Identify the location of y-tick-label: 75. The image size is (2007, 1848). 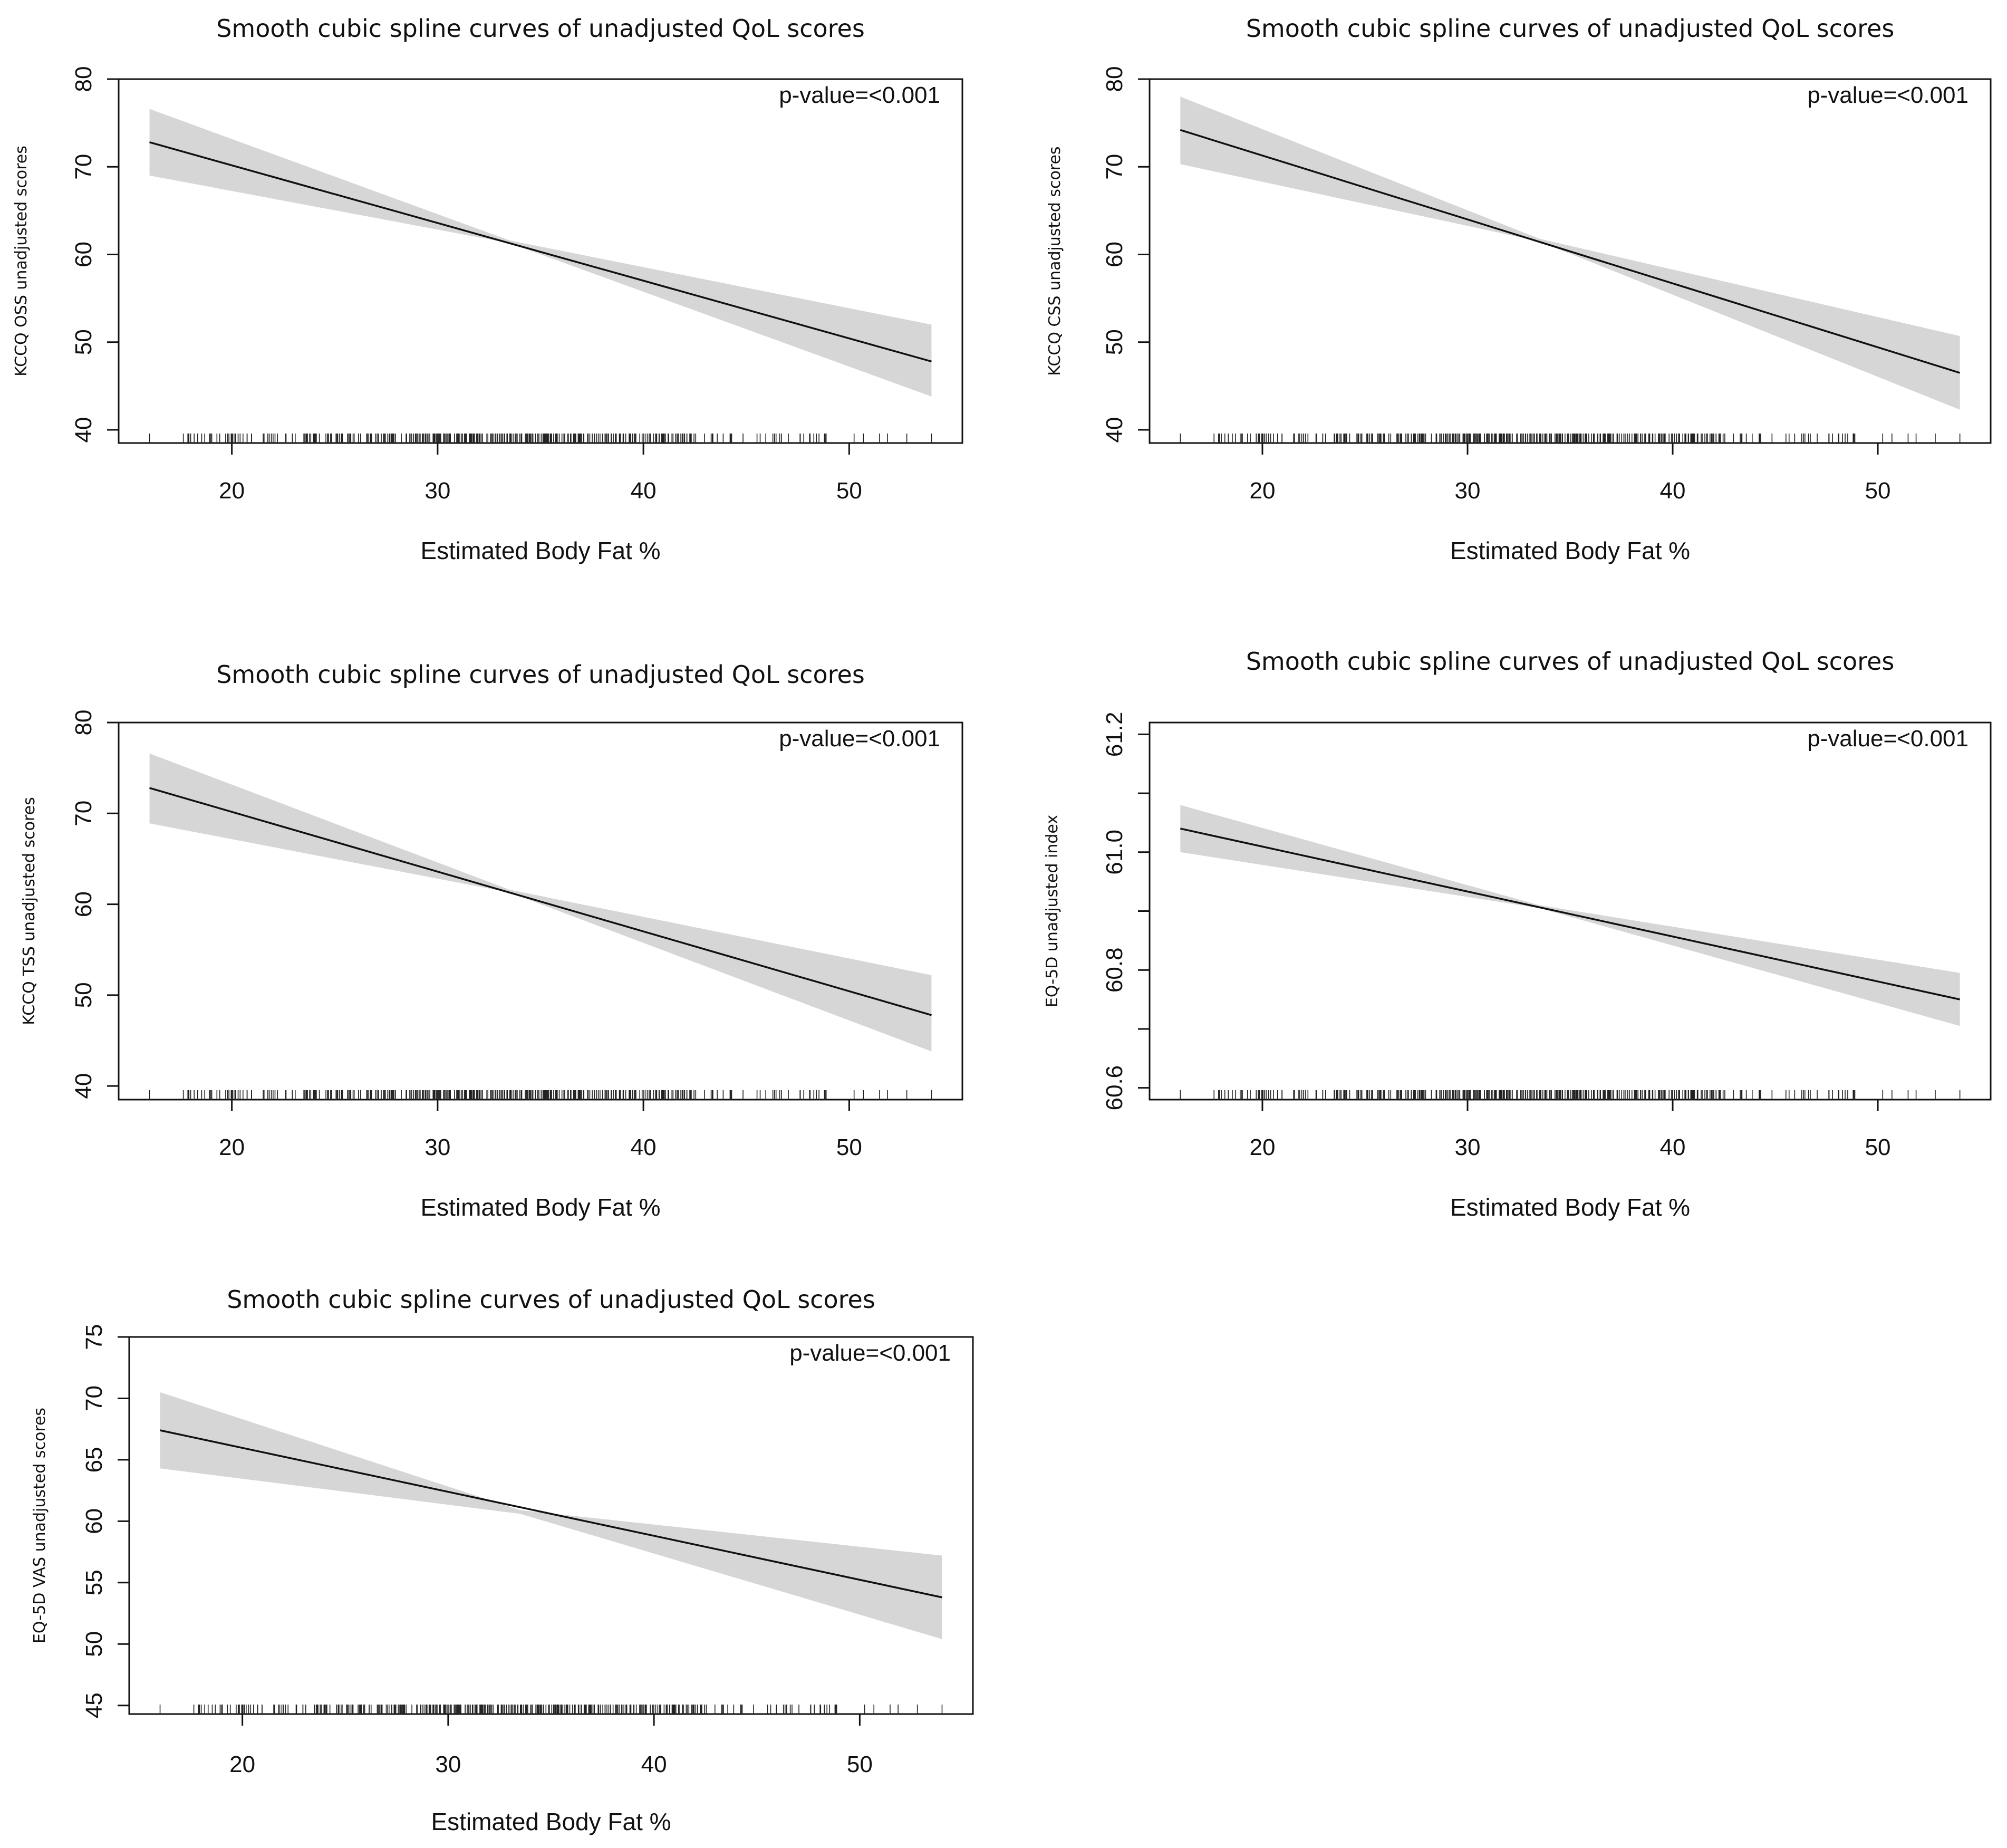
(94, 1337).